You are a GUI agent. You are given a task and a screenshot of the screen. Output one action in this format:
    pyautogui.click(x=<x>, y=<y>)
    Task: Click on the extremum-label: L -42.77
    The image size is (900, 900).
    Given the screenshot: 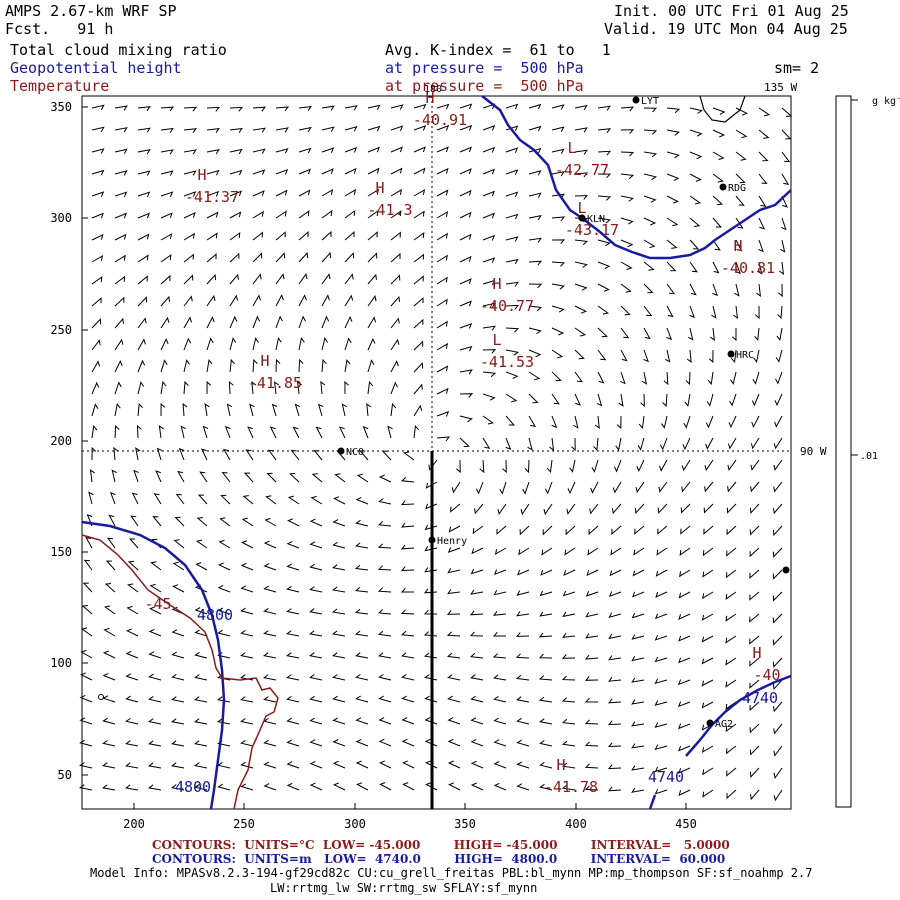 What is the action you would take?
    pyautogui.click(x=582, y=159)
    